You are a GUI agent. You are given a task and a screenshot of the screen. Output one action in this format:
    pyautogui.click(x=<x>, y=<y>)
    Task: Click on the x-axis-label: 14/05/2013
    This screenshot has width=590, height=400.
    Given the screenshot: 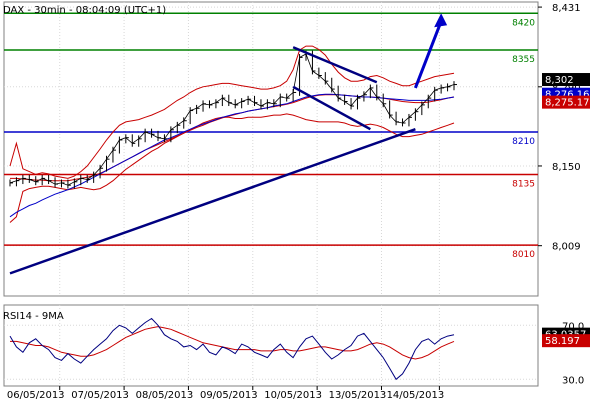 What is the action you would take?
    pyautogui.click(x=416, y=395)
    